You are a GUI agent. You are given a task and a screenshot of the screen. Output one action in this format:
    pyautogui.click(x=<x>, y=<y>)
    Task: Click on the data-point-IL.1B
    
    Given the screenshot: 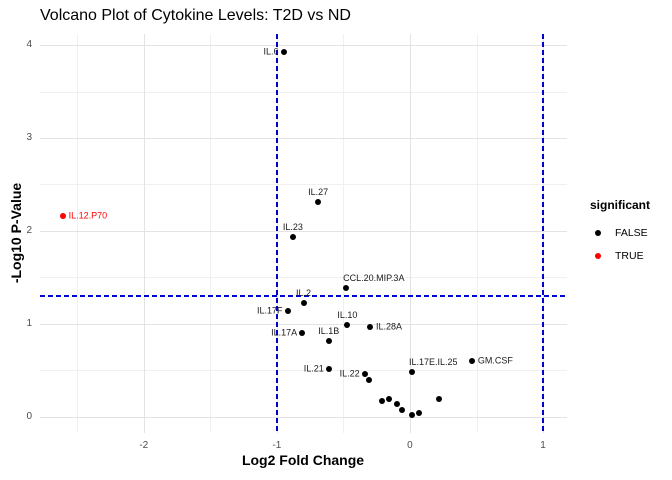 What is the action you would take?
    pyautogui.click(x=328, y=340)
    